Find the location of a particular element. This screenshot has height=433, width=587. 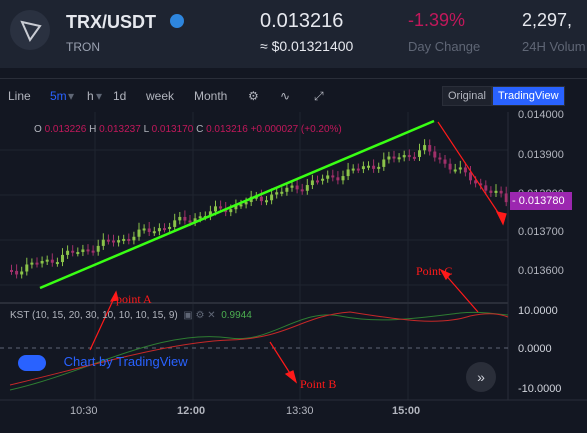

scroll-to-latest-button: » is located at coordinates (481, 377).